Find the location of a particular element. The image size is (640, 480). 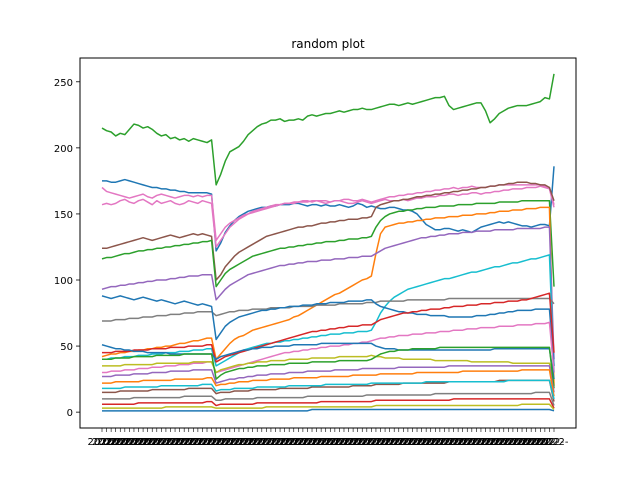

chart-title: random plot is located at coordinates (328, 44).